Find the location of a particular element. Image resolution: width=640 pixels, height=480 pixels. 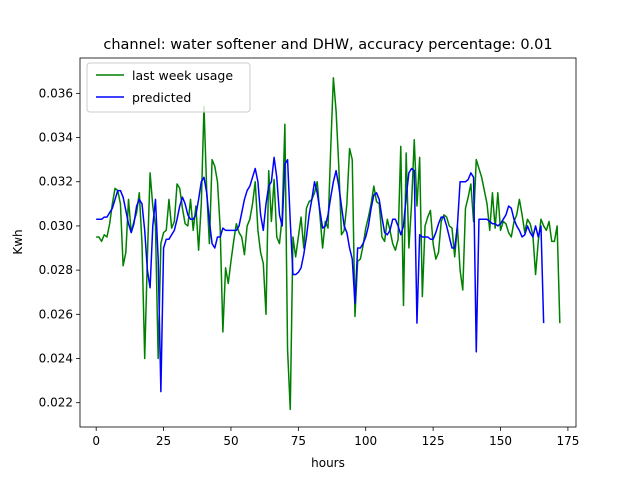

x-tick-label: 100 is located at coordinates (365, 441).